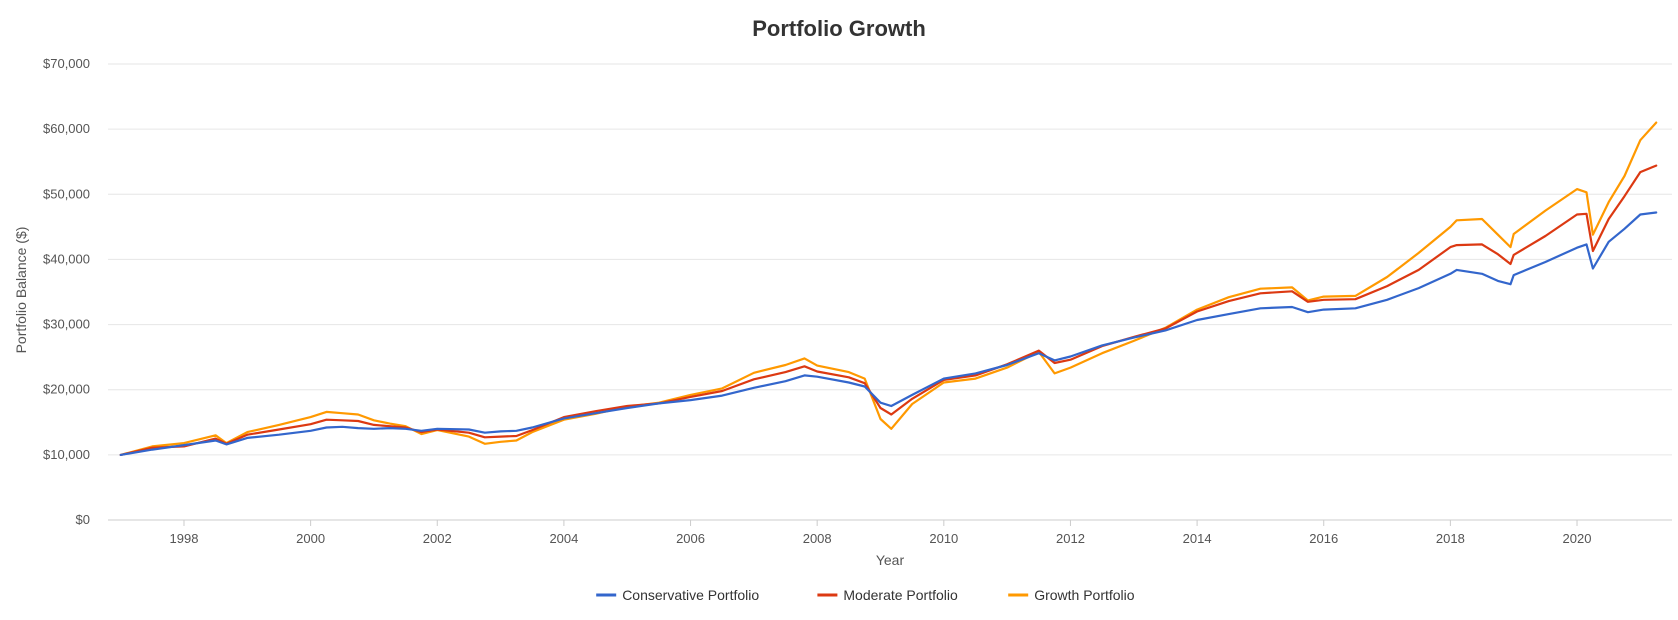 This screenshot has height=620, width=1678. Describe the element at coordinates (1577, 538) in the screenshot. I see `x-tick-label: 2020` at that location.